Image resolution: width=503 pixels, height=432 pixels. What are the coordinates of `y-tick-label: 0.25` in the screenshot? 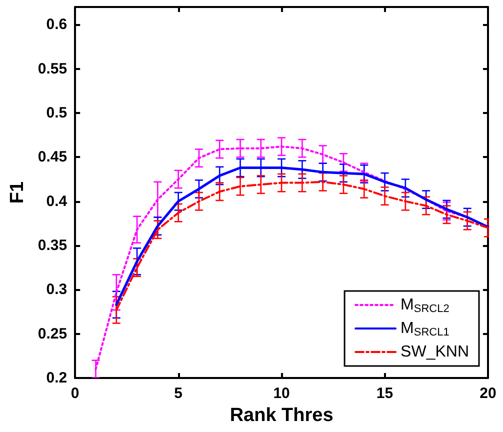 It's located at (53, 333).